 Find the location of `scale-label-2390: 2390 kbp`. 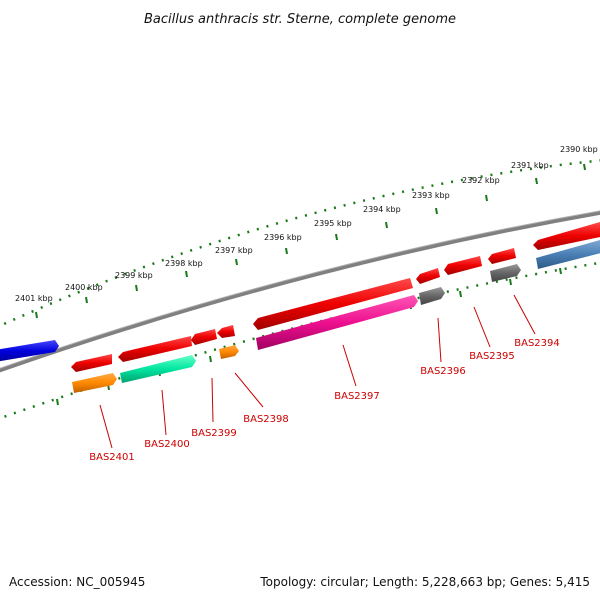

scale-label-2390: 2390 kbp is located at coordinates (579, 149).